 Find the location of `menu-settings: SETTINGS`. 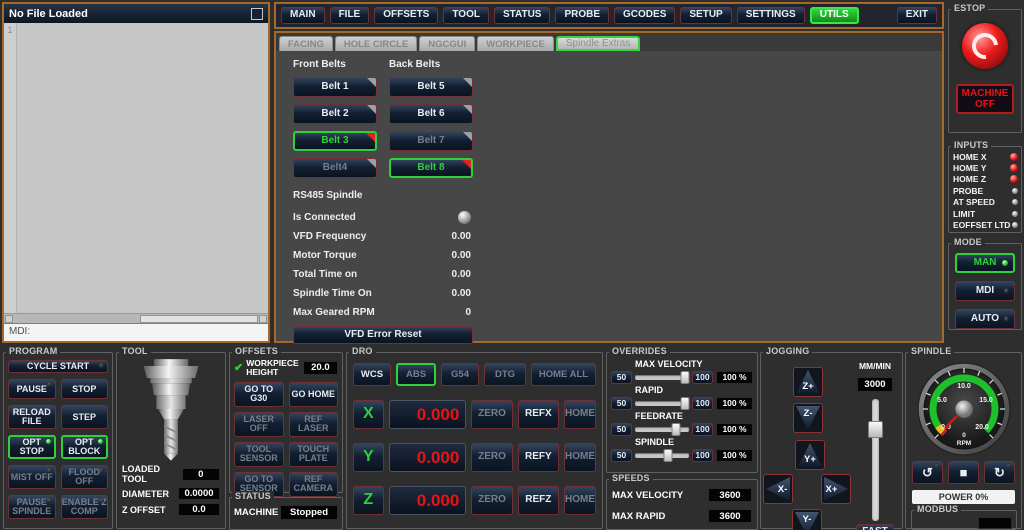

menu-settings: SETTINGS is located at coordinates (770, 15).